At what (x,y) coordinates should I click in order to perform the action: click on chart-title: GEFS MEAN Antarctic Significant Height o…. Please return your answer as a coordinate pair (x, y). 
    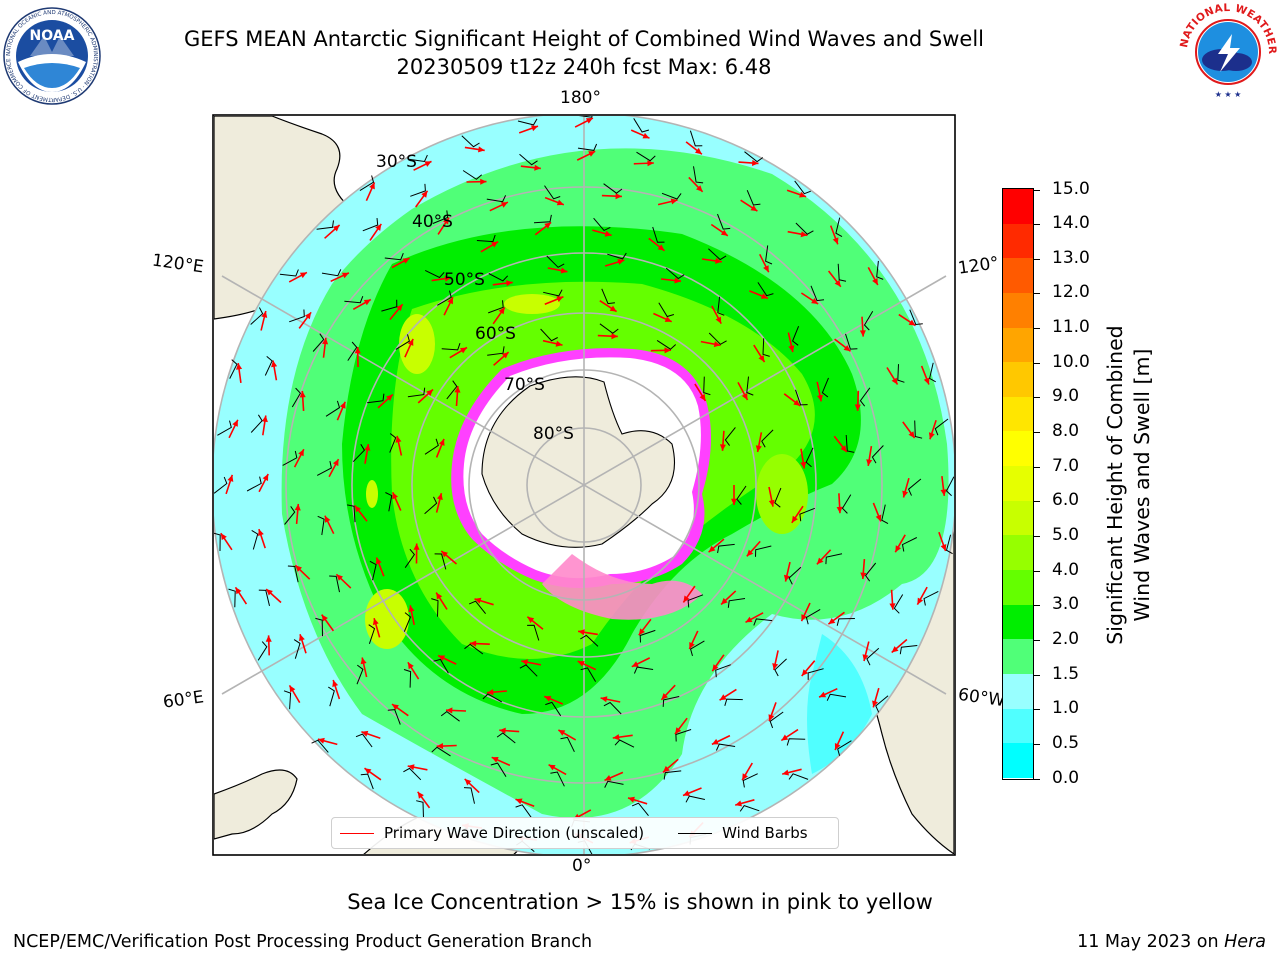
    Looking at the image, I should click on (584, 39).